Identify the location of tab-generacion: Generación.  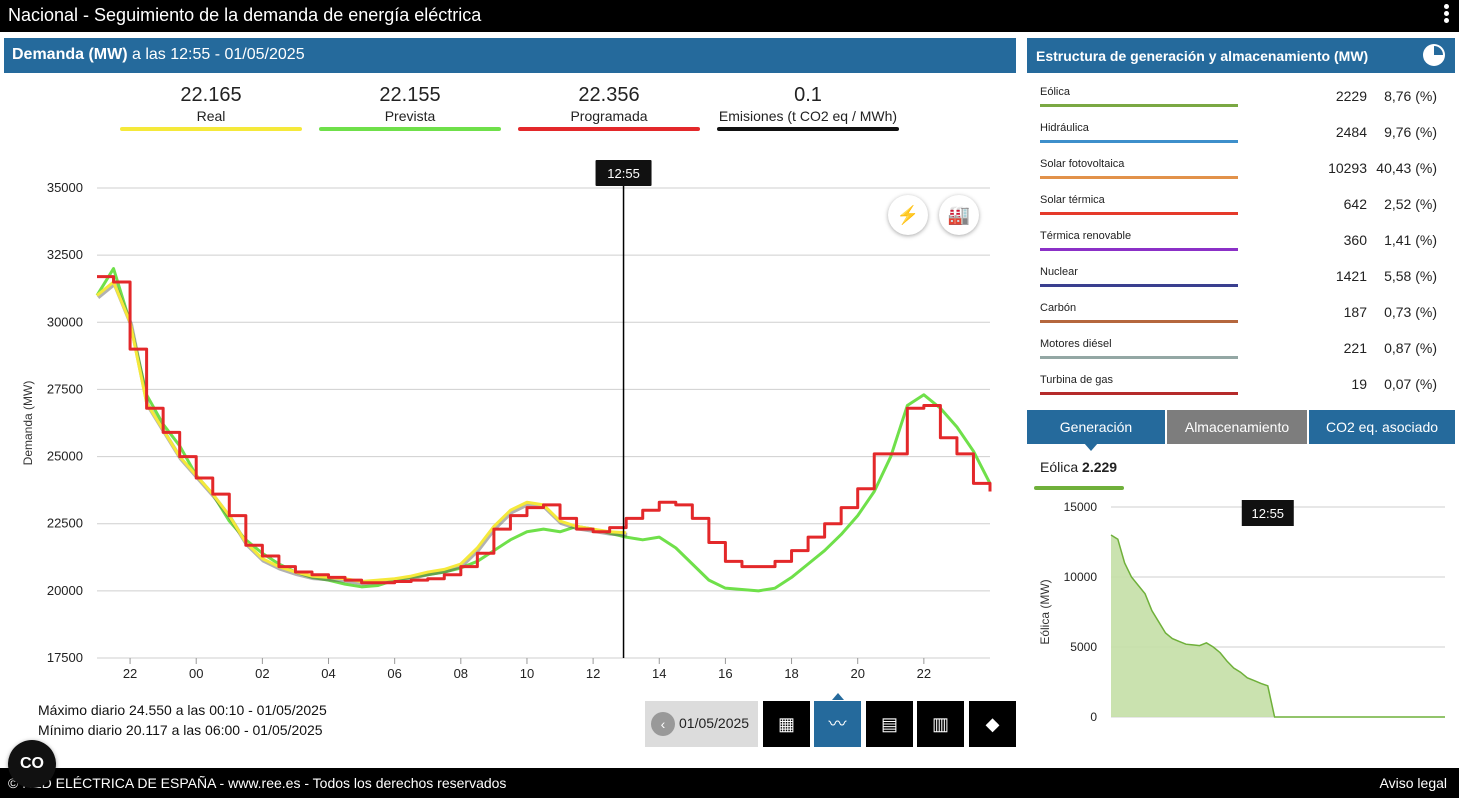
(1096, 427).